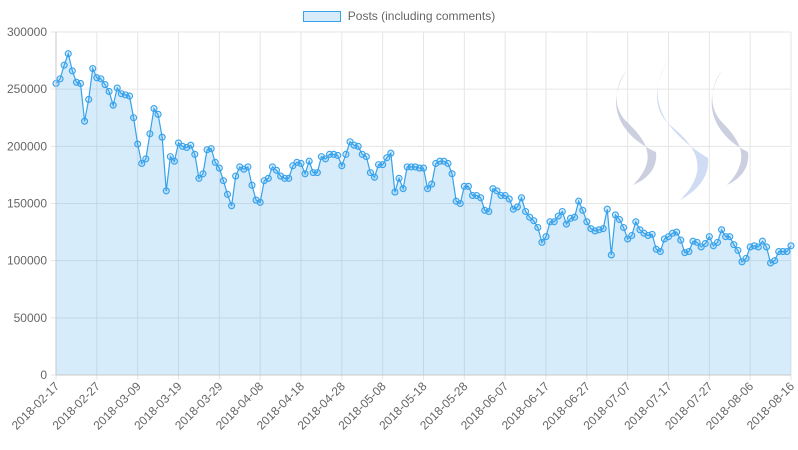 This screenshot has width=798, height=450. I want to click on chart-legend: Posts (including comments), so click(399, 16).